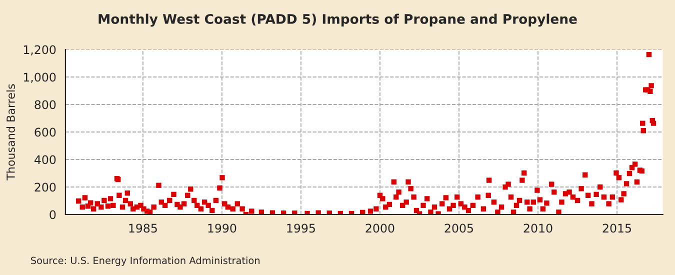 The height and width of the screenshot is (275, 675). Describe the element at coordinates (45, 132) in the screenshot. I see `y-tick-label: 600` at that location.